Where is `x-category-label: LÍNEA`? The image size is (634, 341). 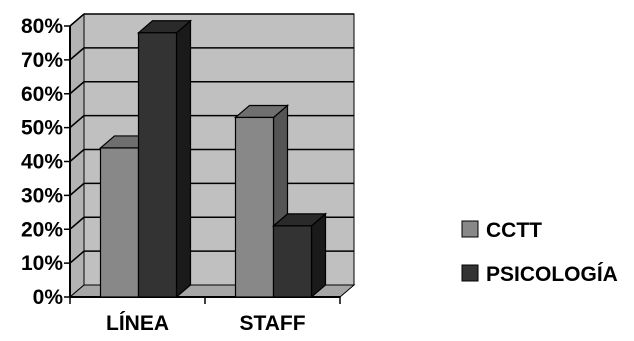
x-category-label: LÍNEA is located at coordinates (137, 323).